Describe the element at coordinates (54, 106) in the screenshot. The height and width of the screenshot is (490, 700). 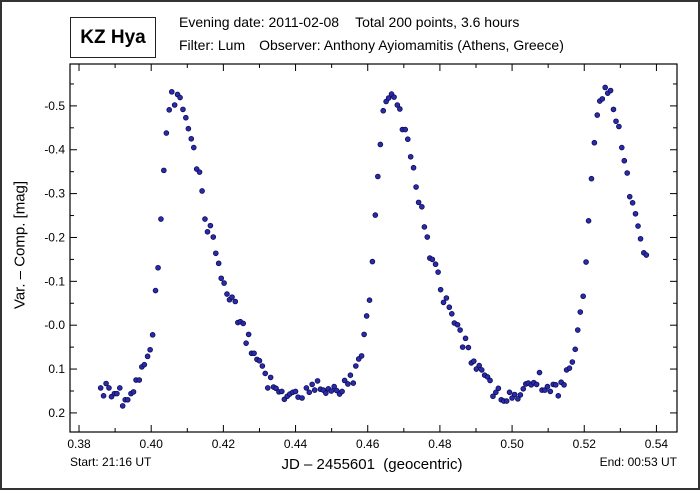
I see `y-tick-label: -0.5` at that location.